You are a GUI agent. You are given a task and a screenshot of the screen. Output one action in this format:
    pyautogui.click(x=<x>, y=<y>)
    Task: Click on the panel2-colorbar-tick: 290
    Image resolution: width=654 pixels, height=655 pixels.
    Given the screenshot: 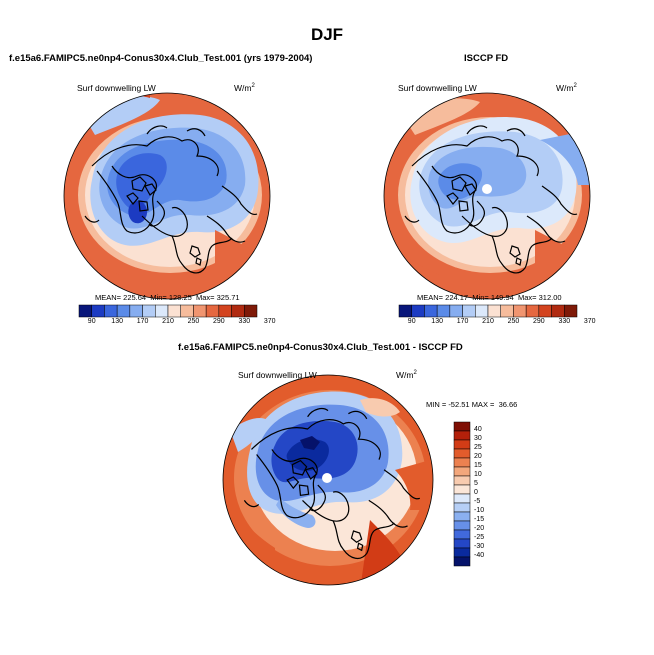 What is the action you would take?
    pyautogui.click(x=539, y=321)
    